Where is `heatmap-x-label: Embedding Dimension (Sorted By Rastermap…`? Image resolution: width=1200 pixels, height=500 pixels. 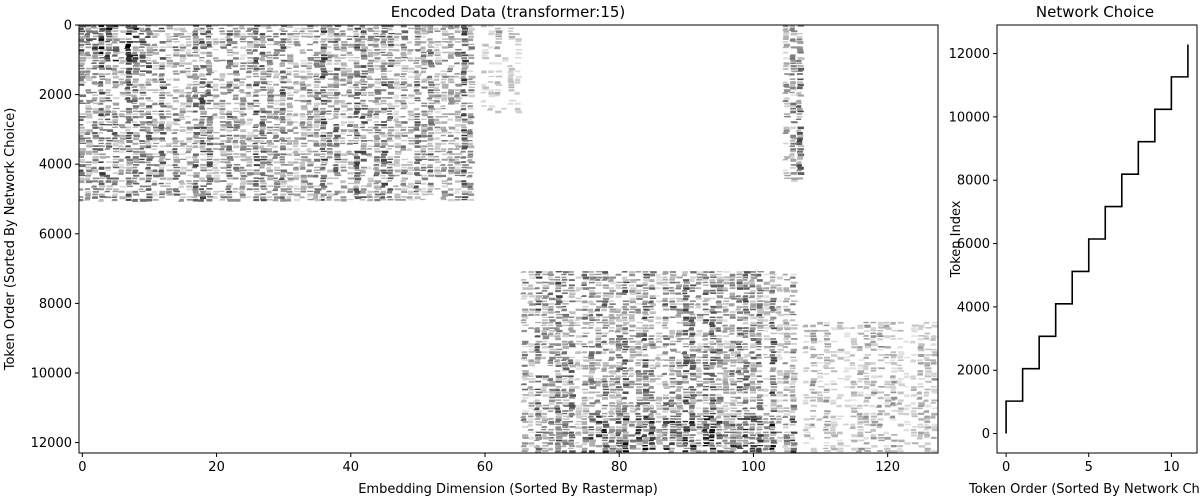 heatmap-x-label: Embedding Dimension (Sorted By Rastermap… is located at coordinates (508, 489).